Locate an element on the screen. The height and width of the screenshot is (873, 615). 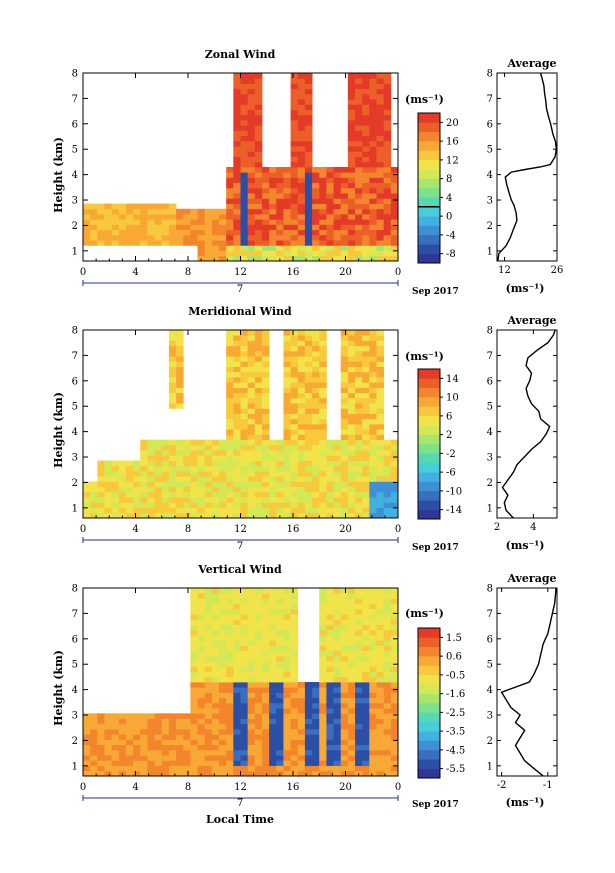
profile-x-tick-label: -1 is located at coordinates (548, 785).